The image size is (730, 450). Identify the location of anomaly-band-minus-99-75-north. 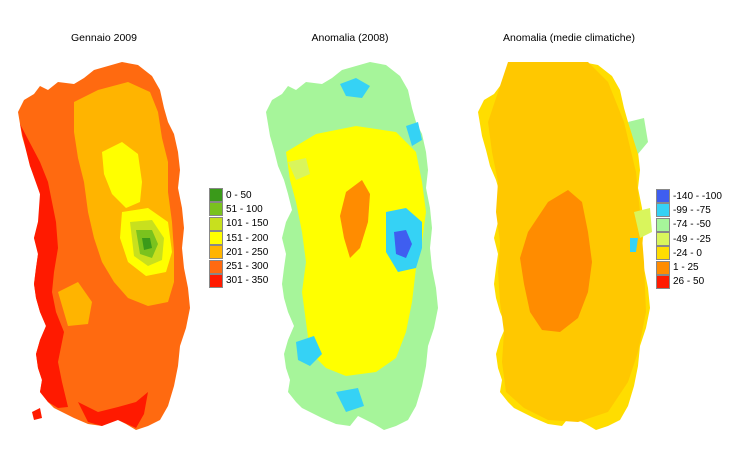
(355, 88).